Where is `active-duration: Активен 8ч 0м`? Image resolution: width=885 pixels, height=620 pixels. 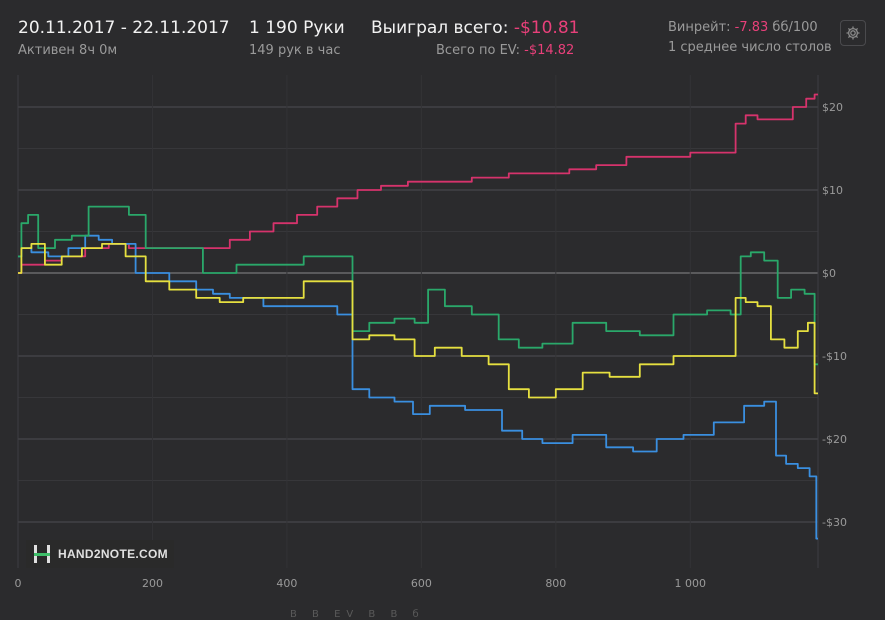
active-duration: Активен 8ч 0м is located at coordinates (68, 50).